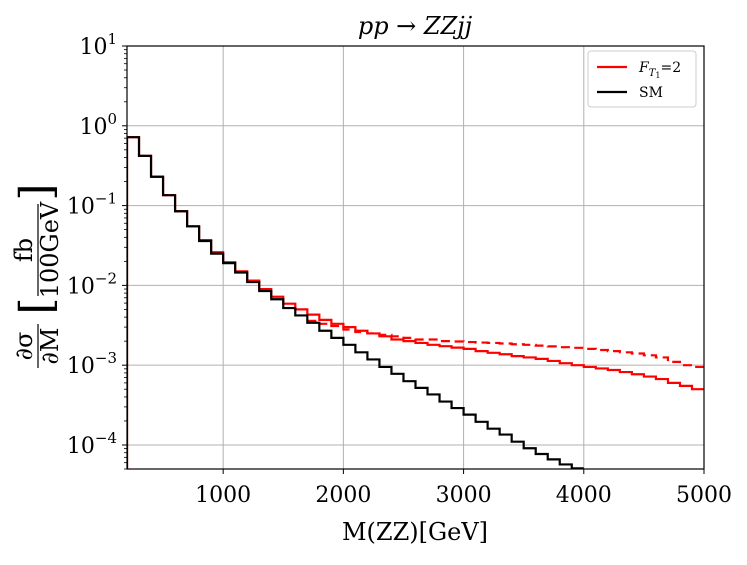  Describe the element at coordinates (651, 93) in the screenshot. I see `legend-label-sm: SM` at that location.